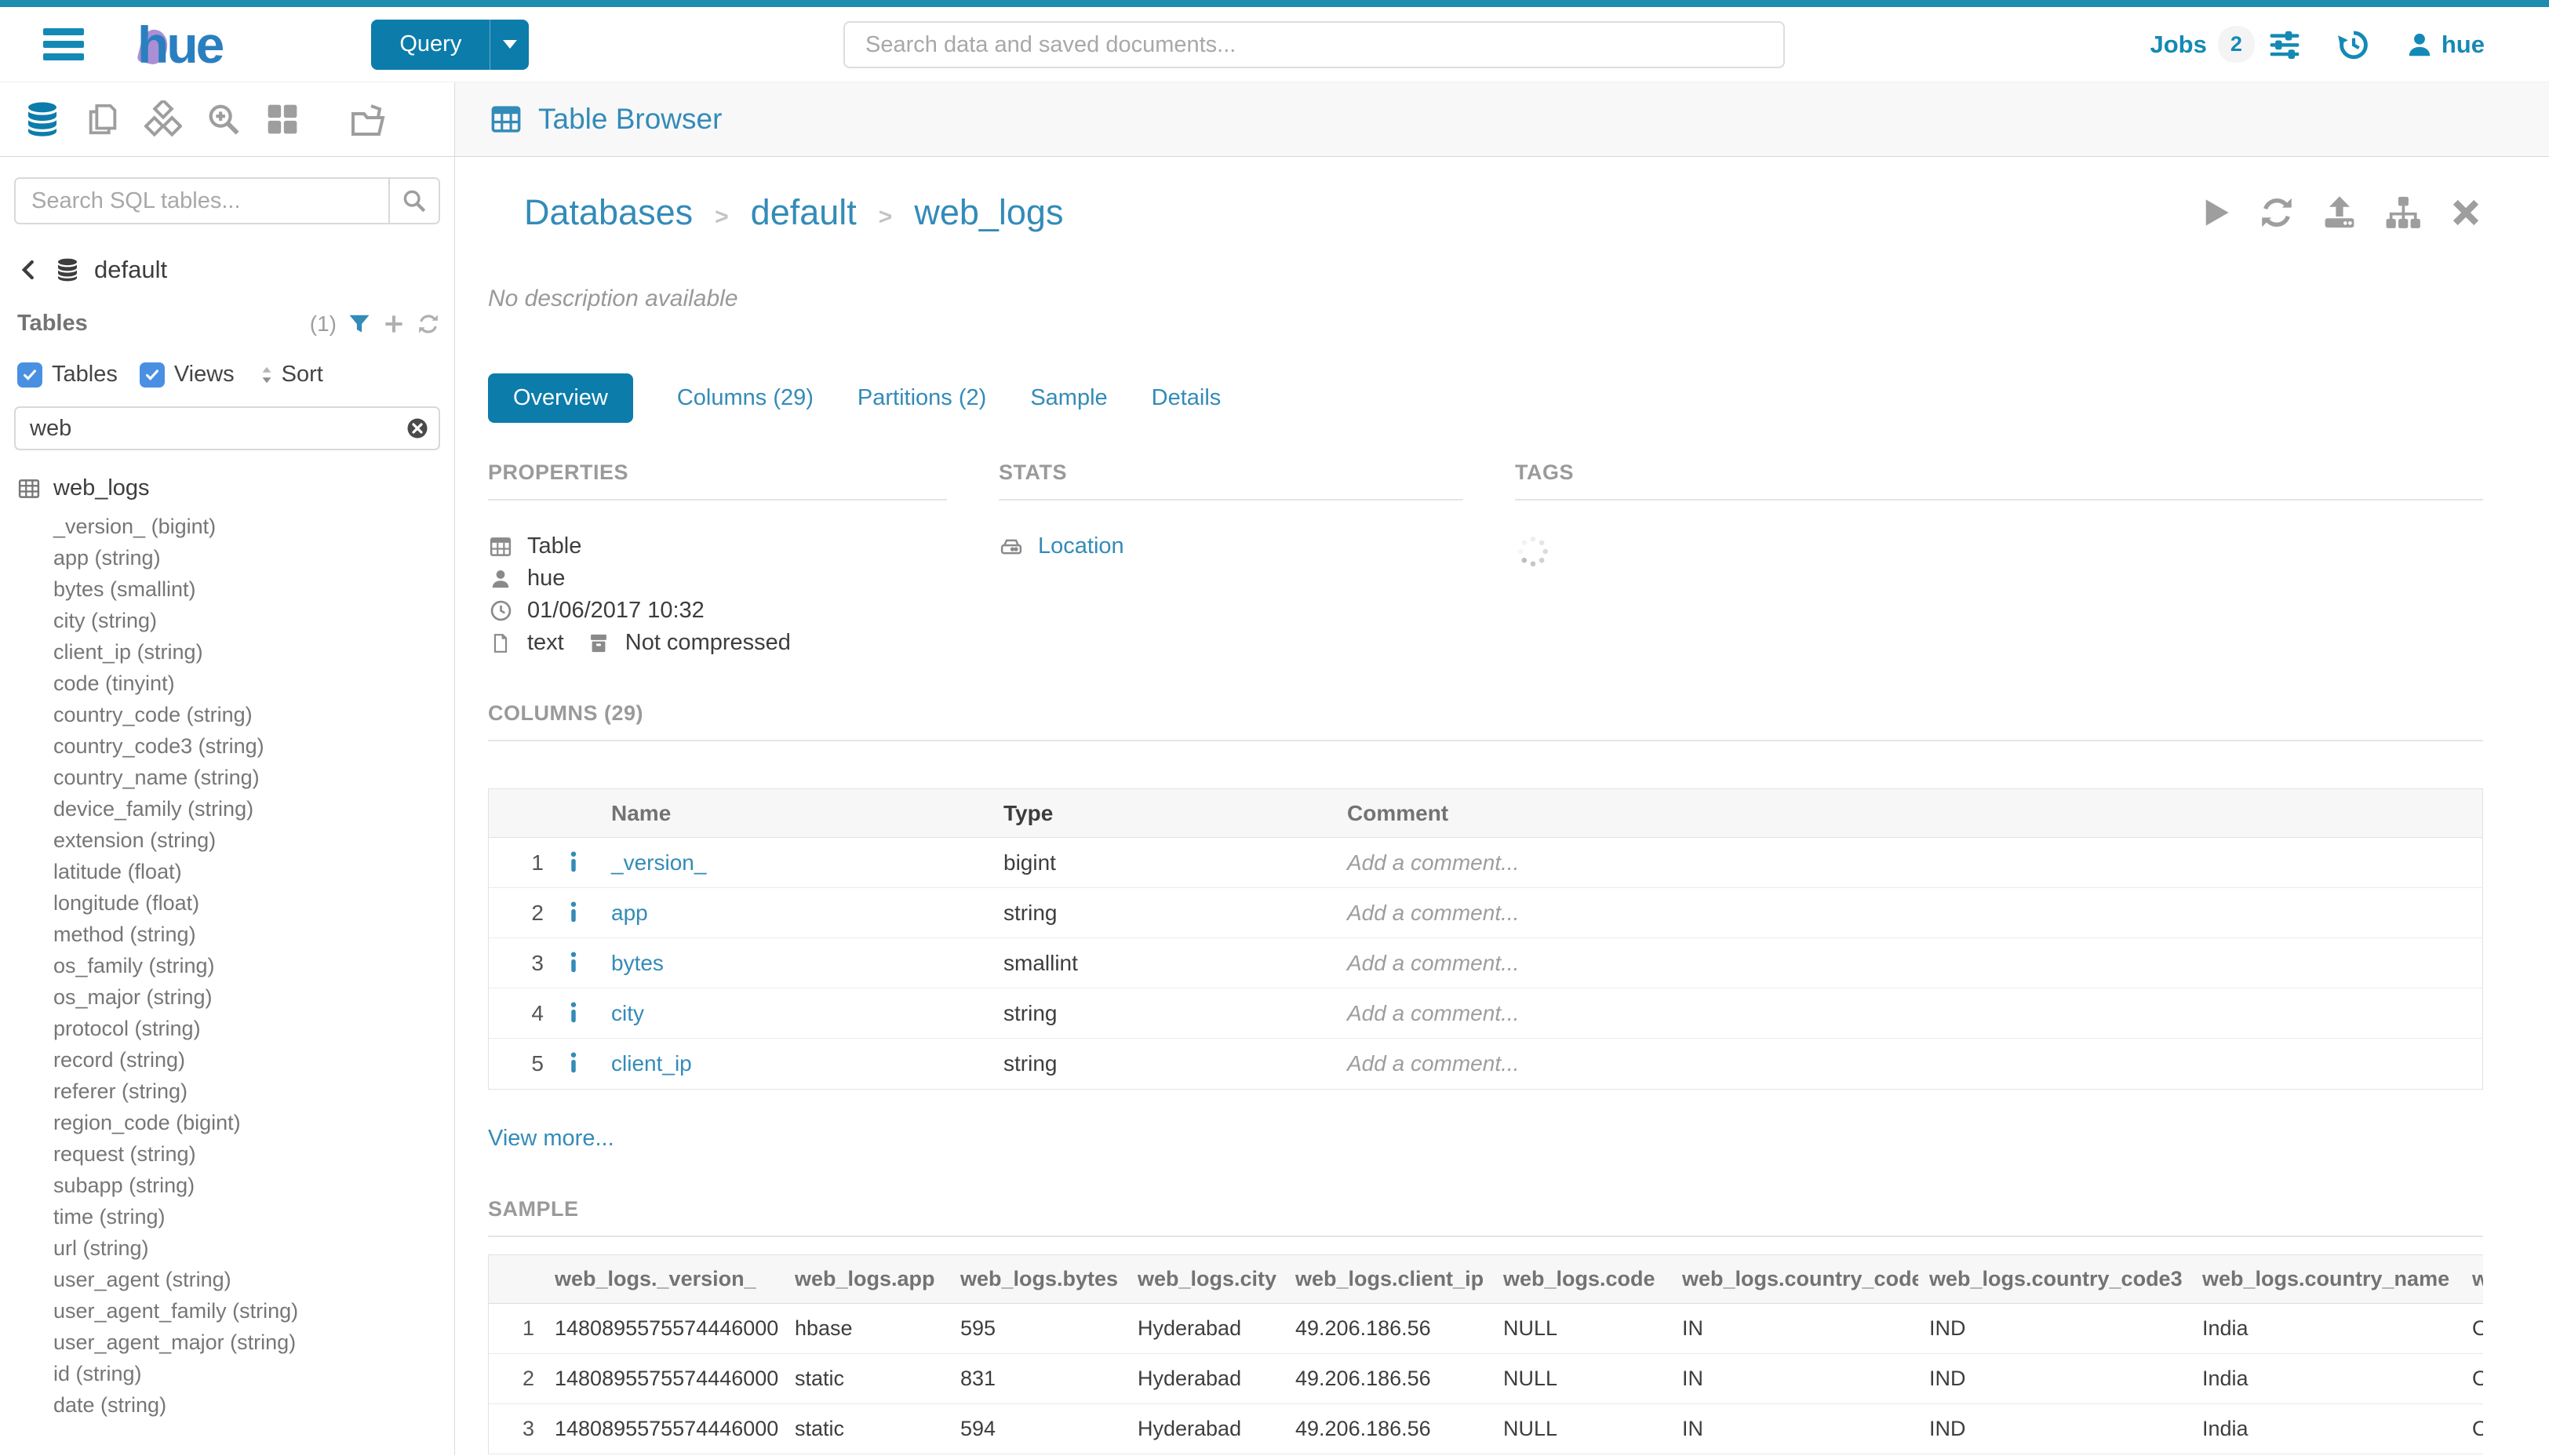 The height and width of the screenshot is (1456, 2549). Describe the element at coordinates (2215, 212) in the screenshot. I see `query-play-icon` at that location.